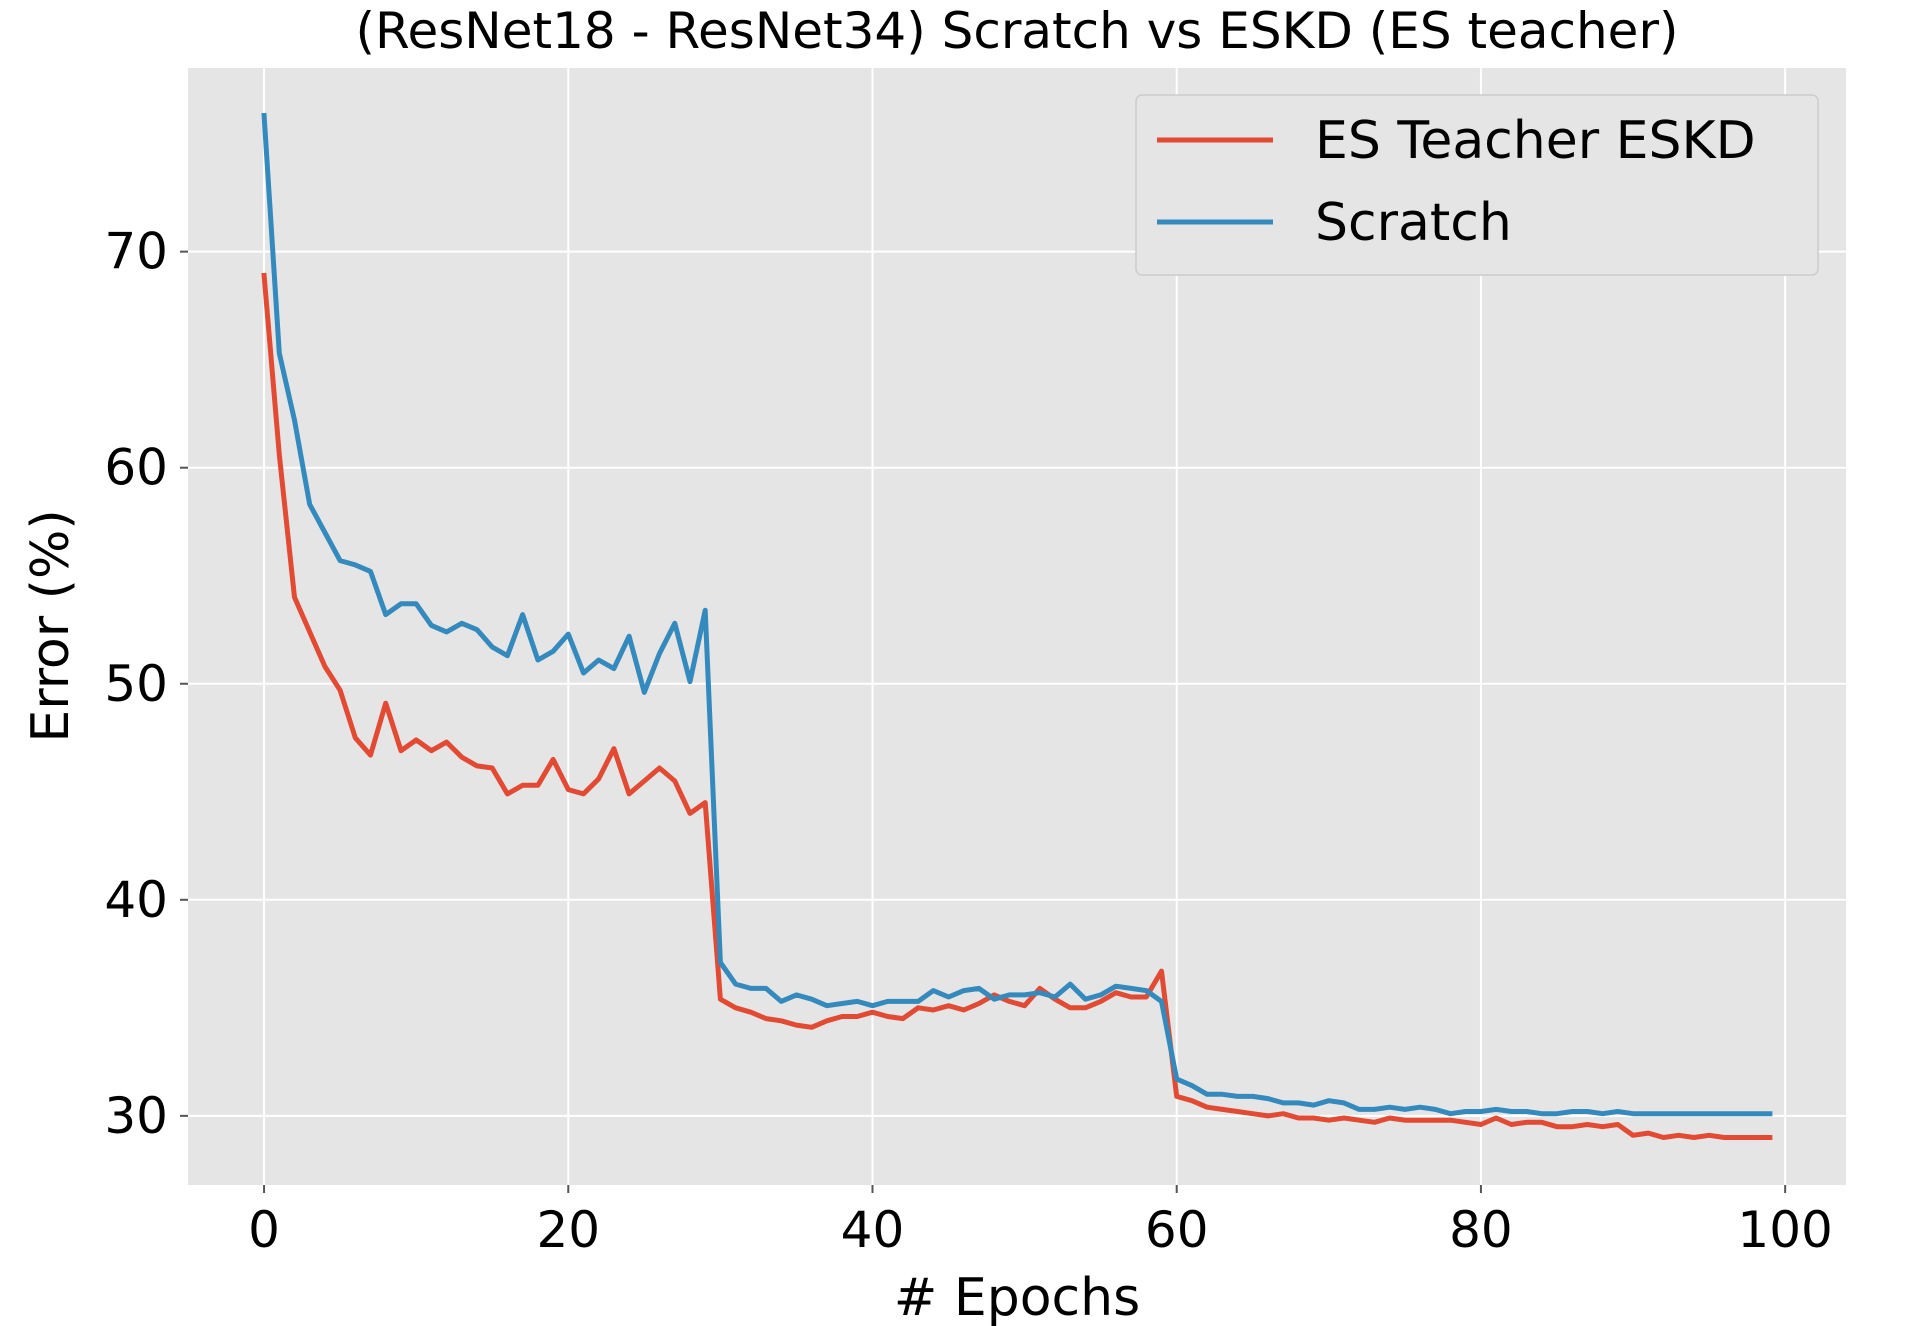  What do you see at coordinates (51, 625) in the screenshot?
I see `y-axis-label: Error (%)` at bounding box center [51, 625].